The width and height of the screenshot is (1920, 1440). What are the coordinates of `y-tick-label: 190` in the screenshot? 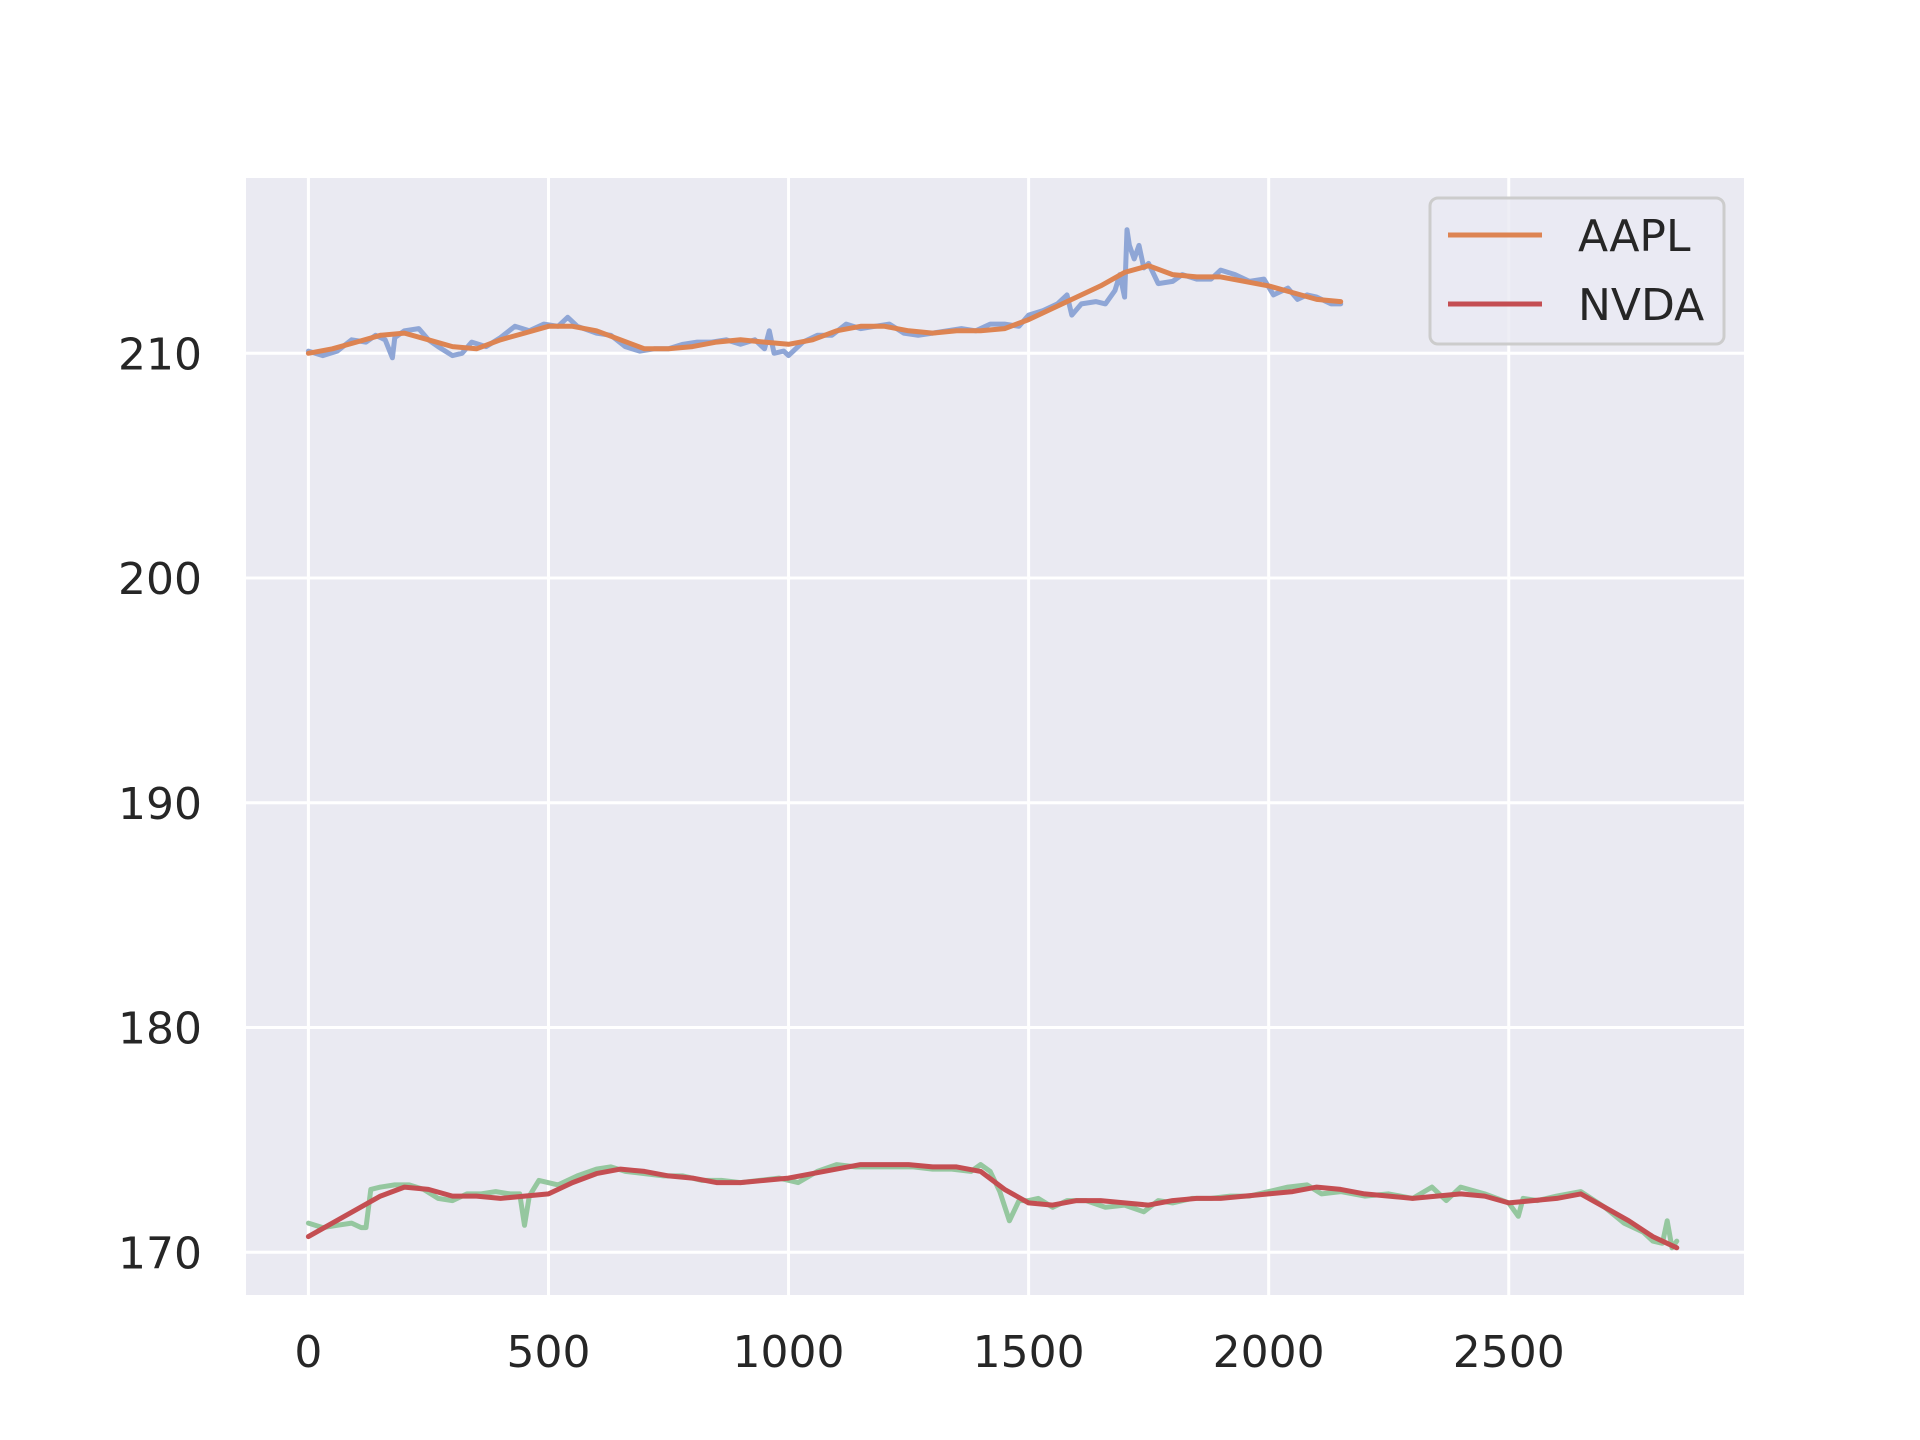 It's located at (160, 804).